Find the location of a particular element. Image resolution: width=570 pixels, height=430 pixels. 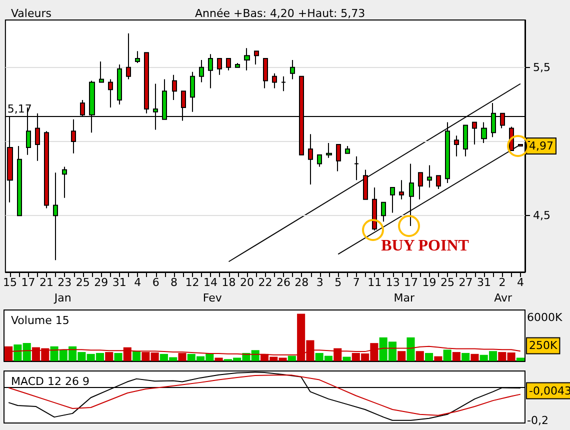

y-tick-label: 5,5 is located at coordinates (541, 67).